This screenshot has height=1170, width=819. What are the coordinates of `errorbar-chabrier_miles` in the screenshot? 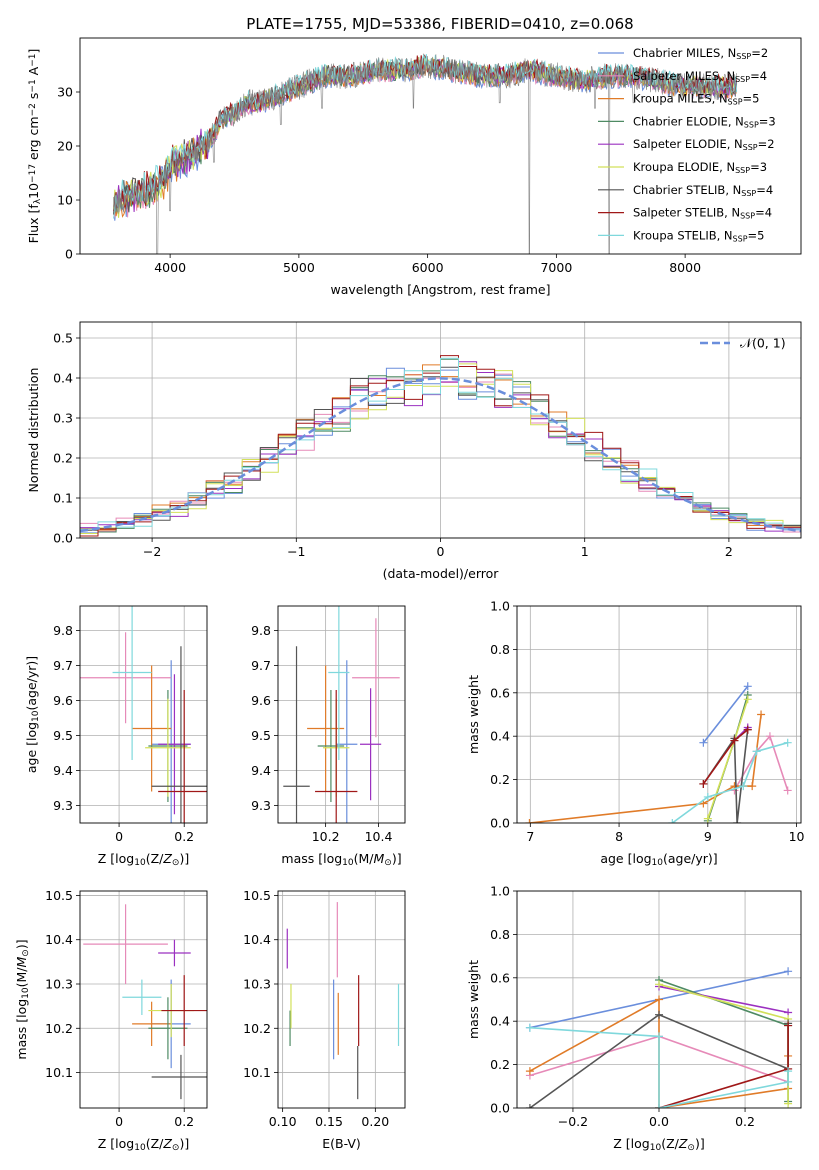 It's located at (347, 741).